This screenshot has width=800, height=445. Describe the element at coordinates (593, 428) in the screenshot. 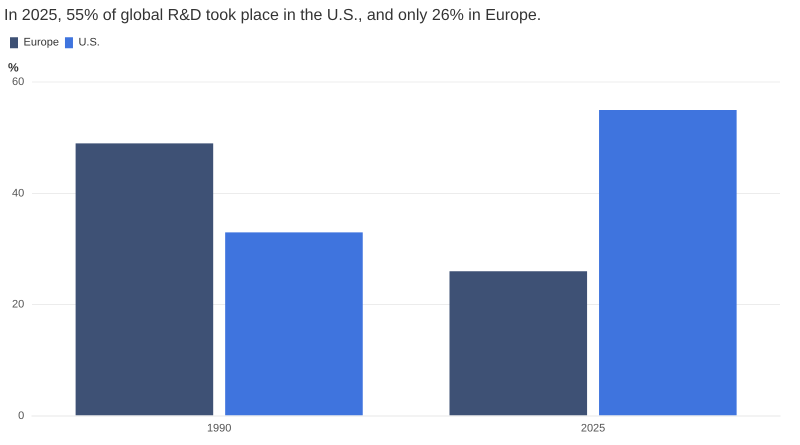

I see `x-tick-label: 2025` at that location.